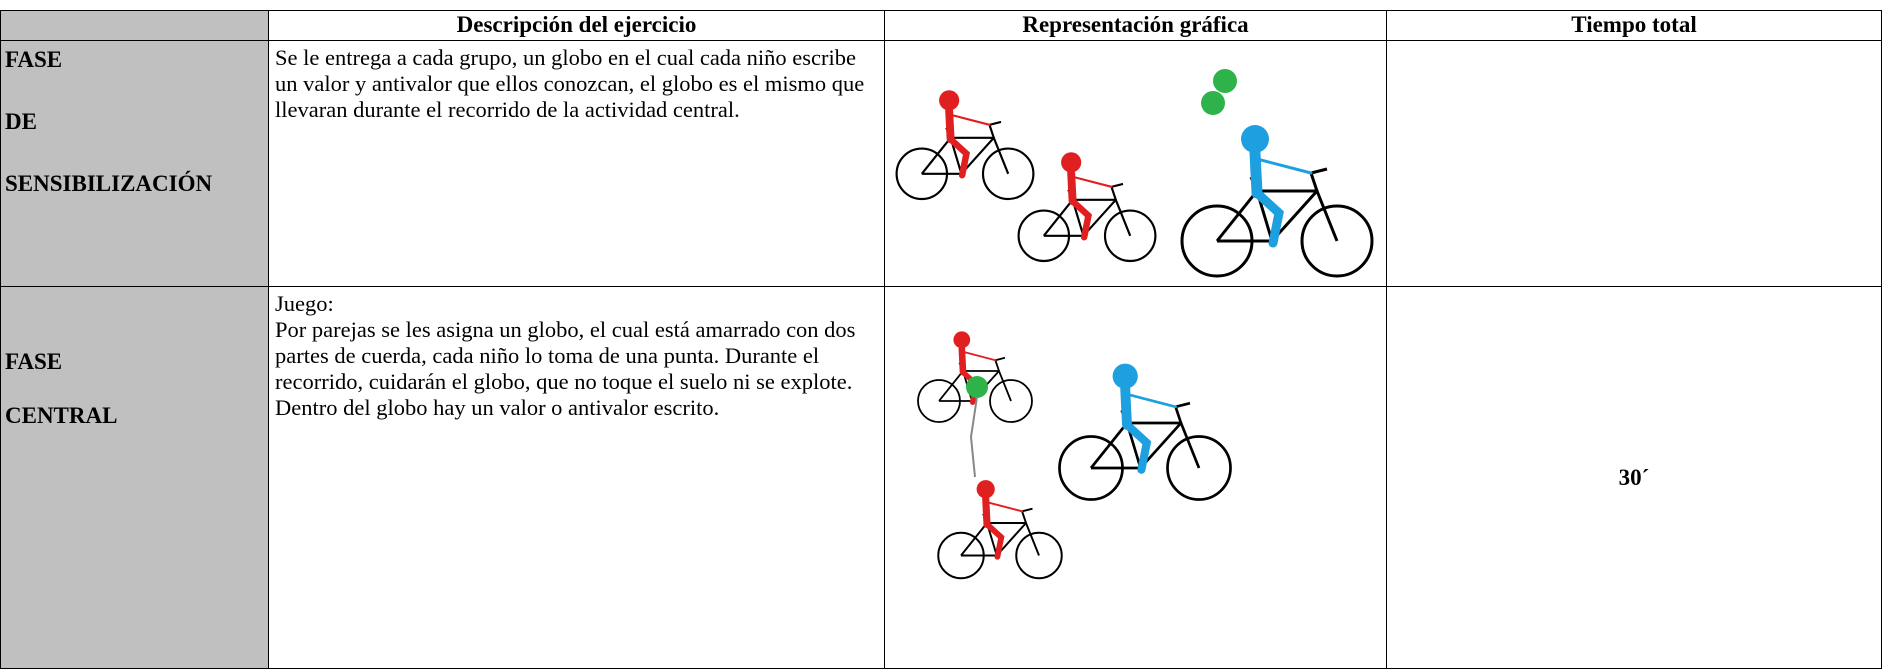 The height and width of the screenshot is (669, 1882). Describe the element at coordinates (134, 25) in the screenshot. I see `header-empty` at that location.